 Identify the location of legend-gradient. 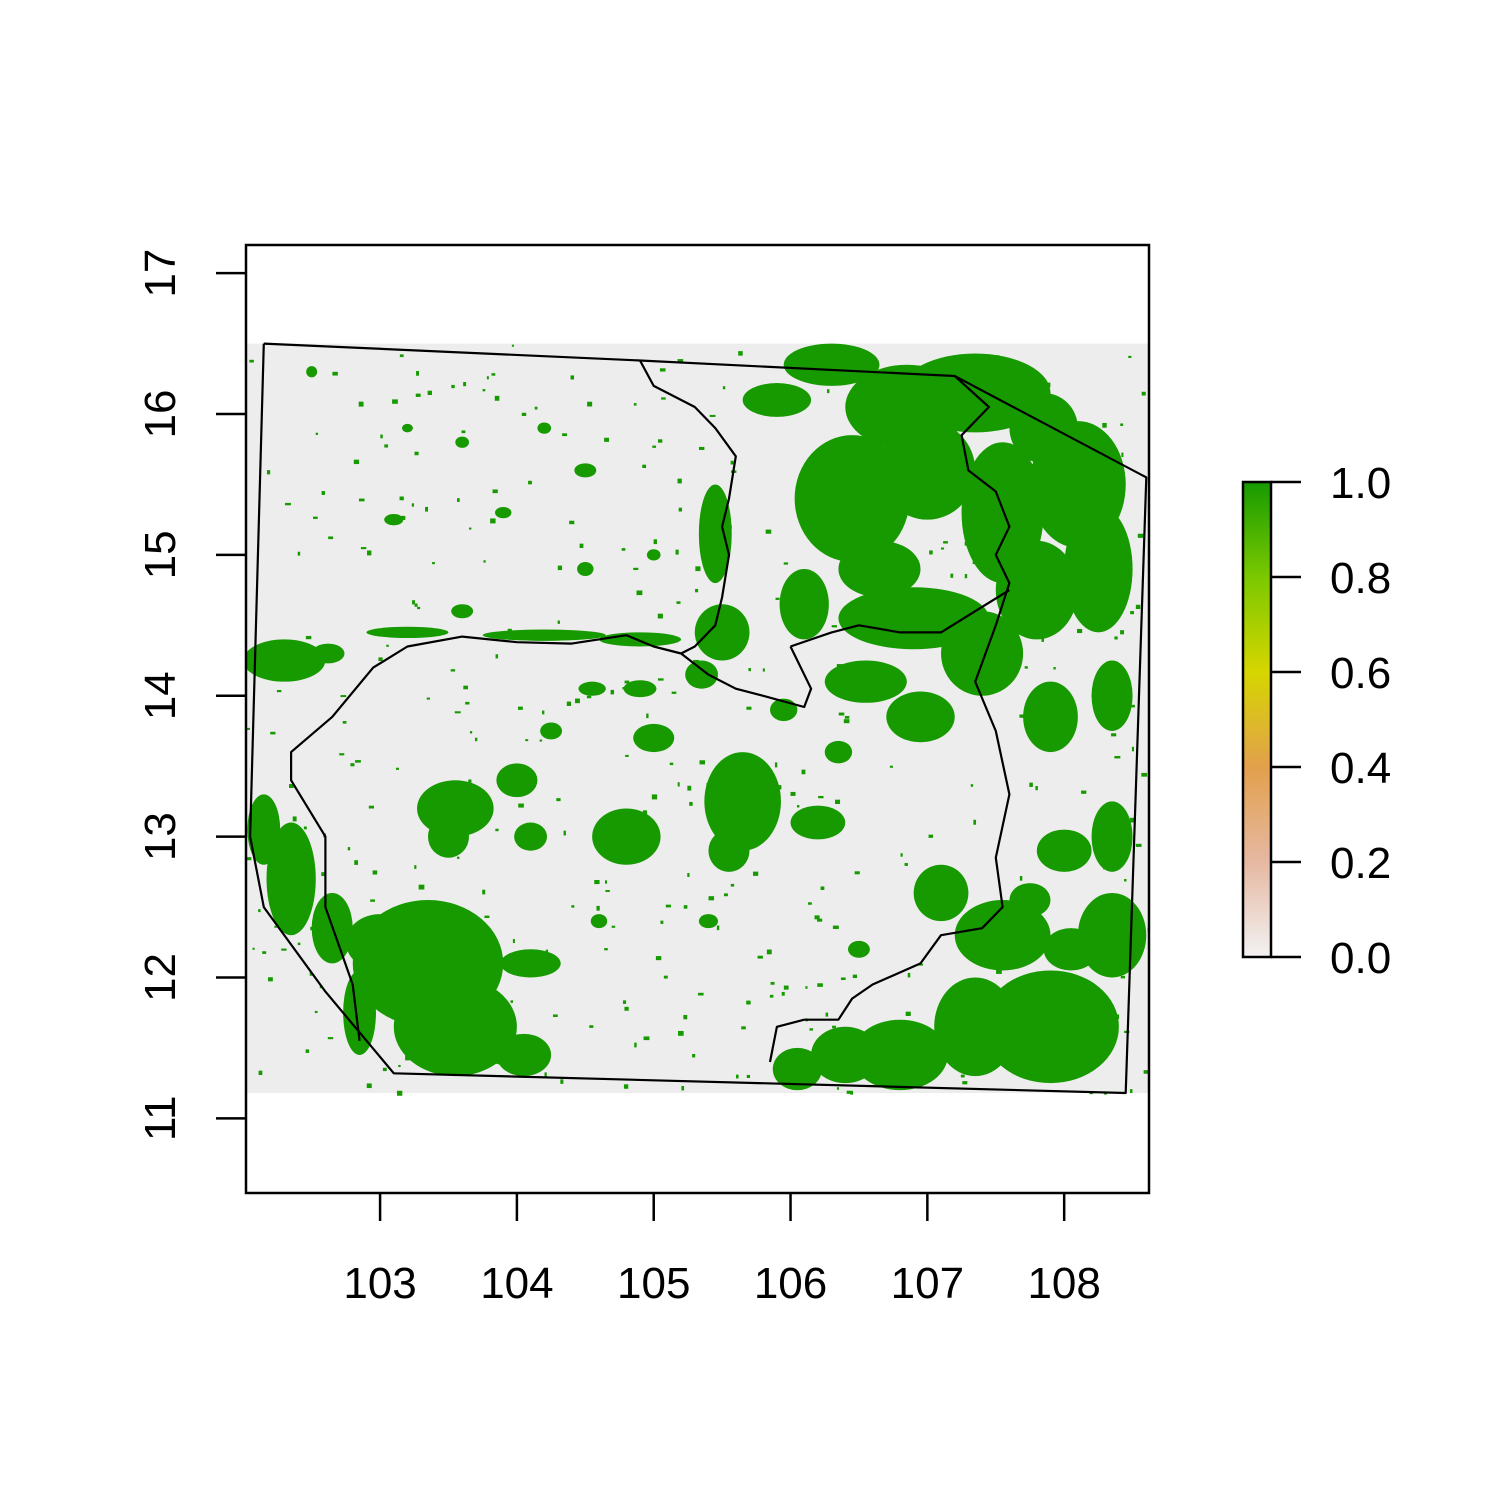
(1257, 719).